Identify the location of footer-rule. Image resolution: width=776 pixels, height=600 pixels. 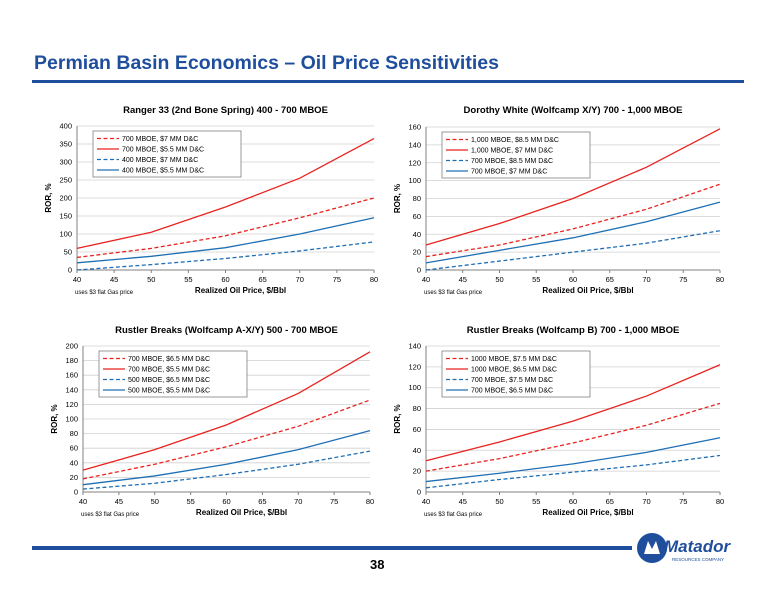
(332, 548).